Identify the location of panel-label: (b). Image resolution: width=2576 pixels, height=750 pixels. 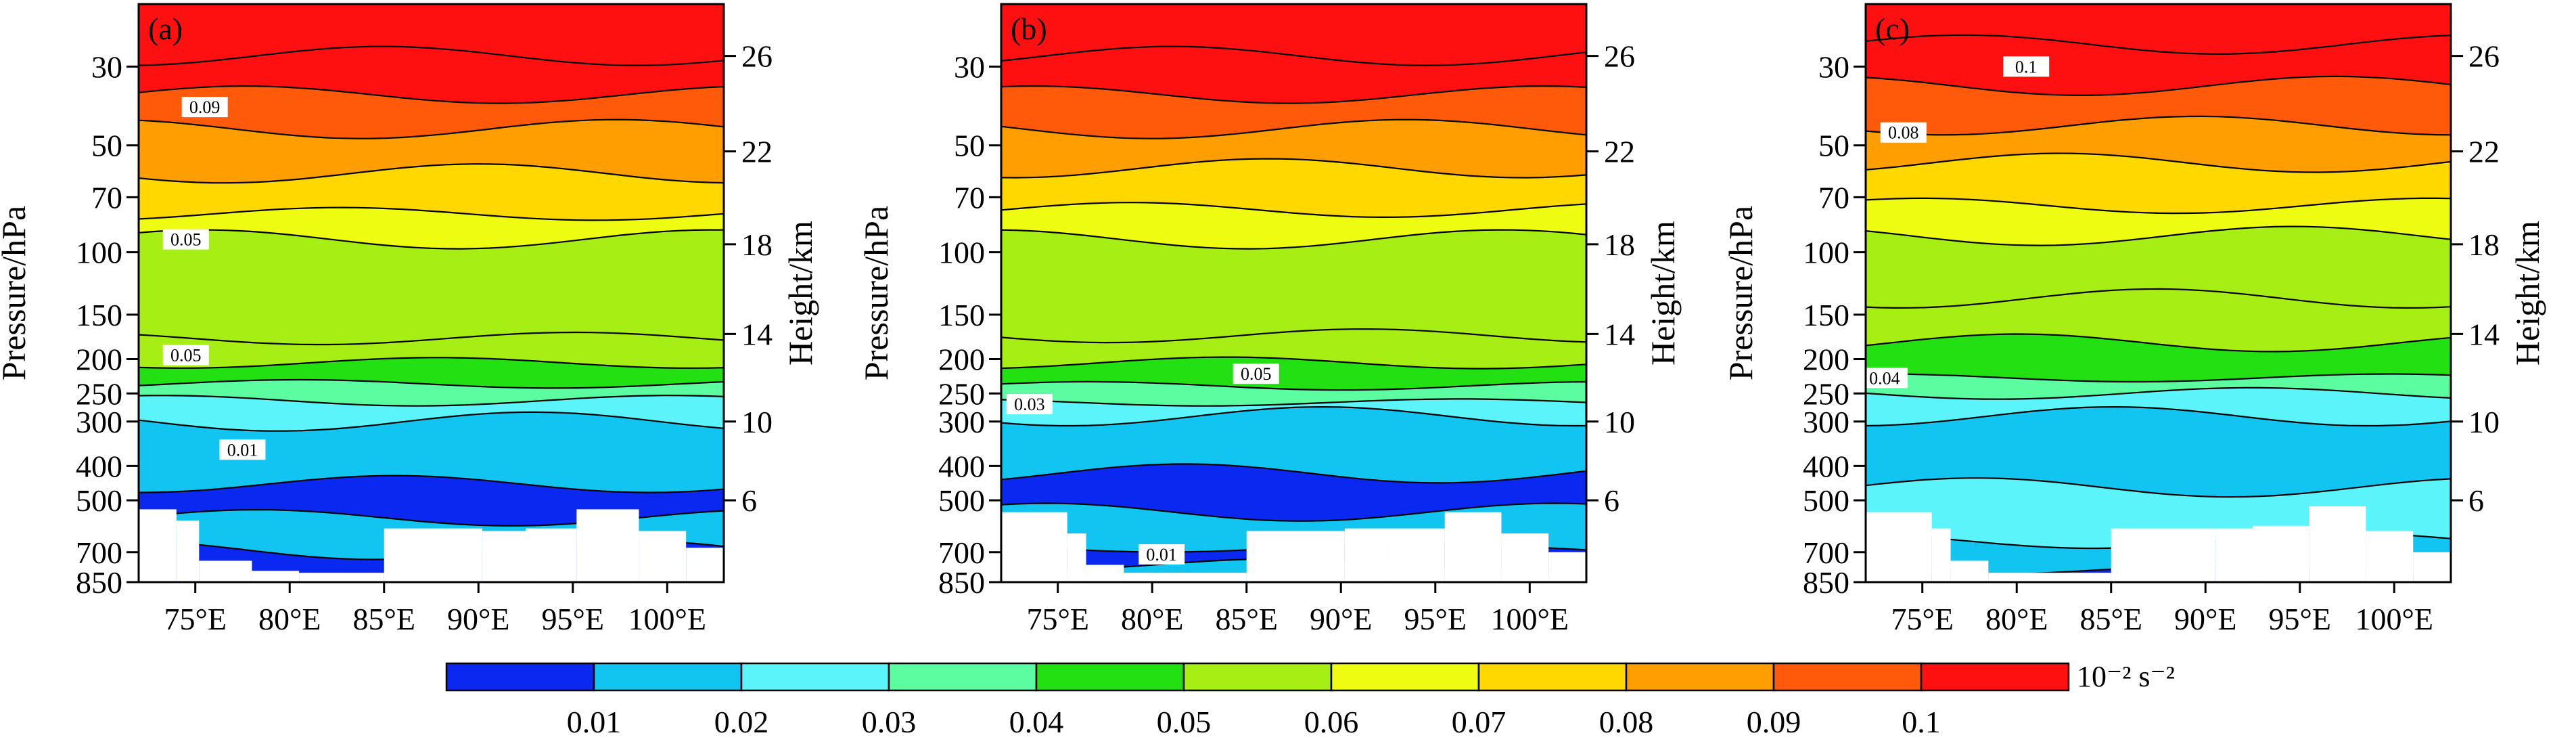
(1029, 29).